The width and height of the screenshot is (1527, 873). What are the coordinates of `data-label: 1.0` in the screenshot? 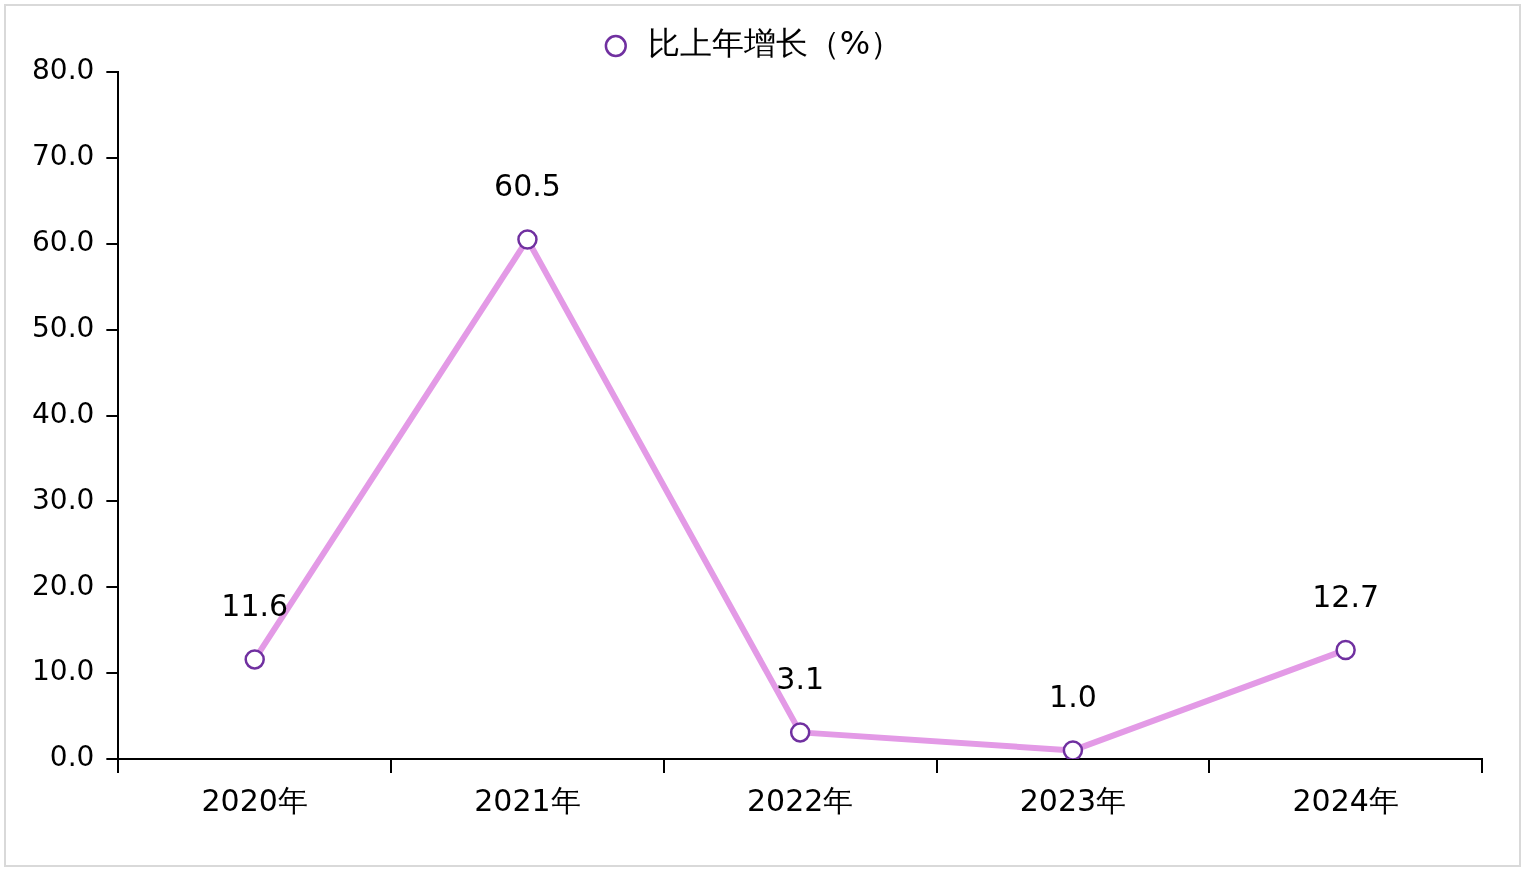 It's located at (1073, 697).